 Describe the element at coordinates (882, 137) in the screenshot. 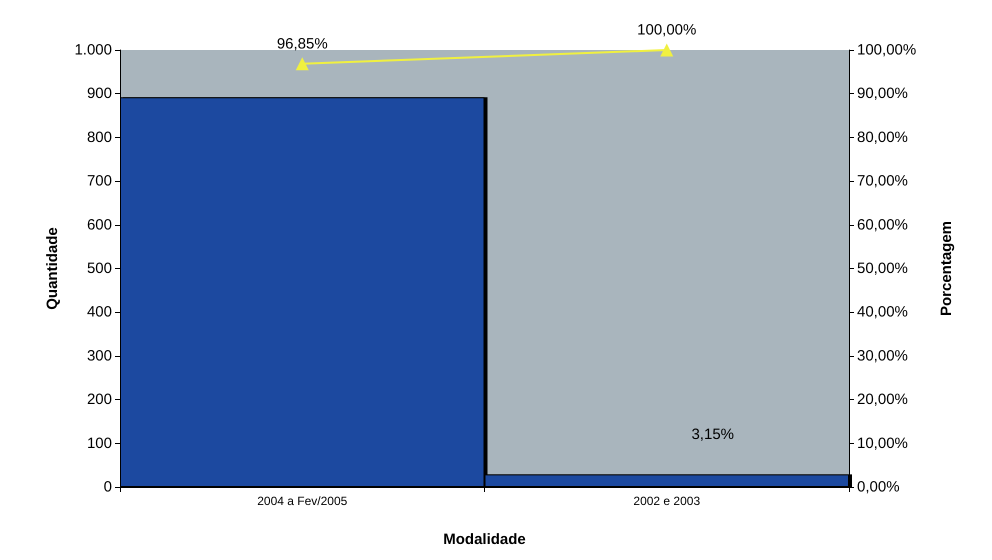

I see `y2-tick-label: 80,00%` at that location.